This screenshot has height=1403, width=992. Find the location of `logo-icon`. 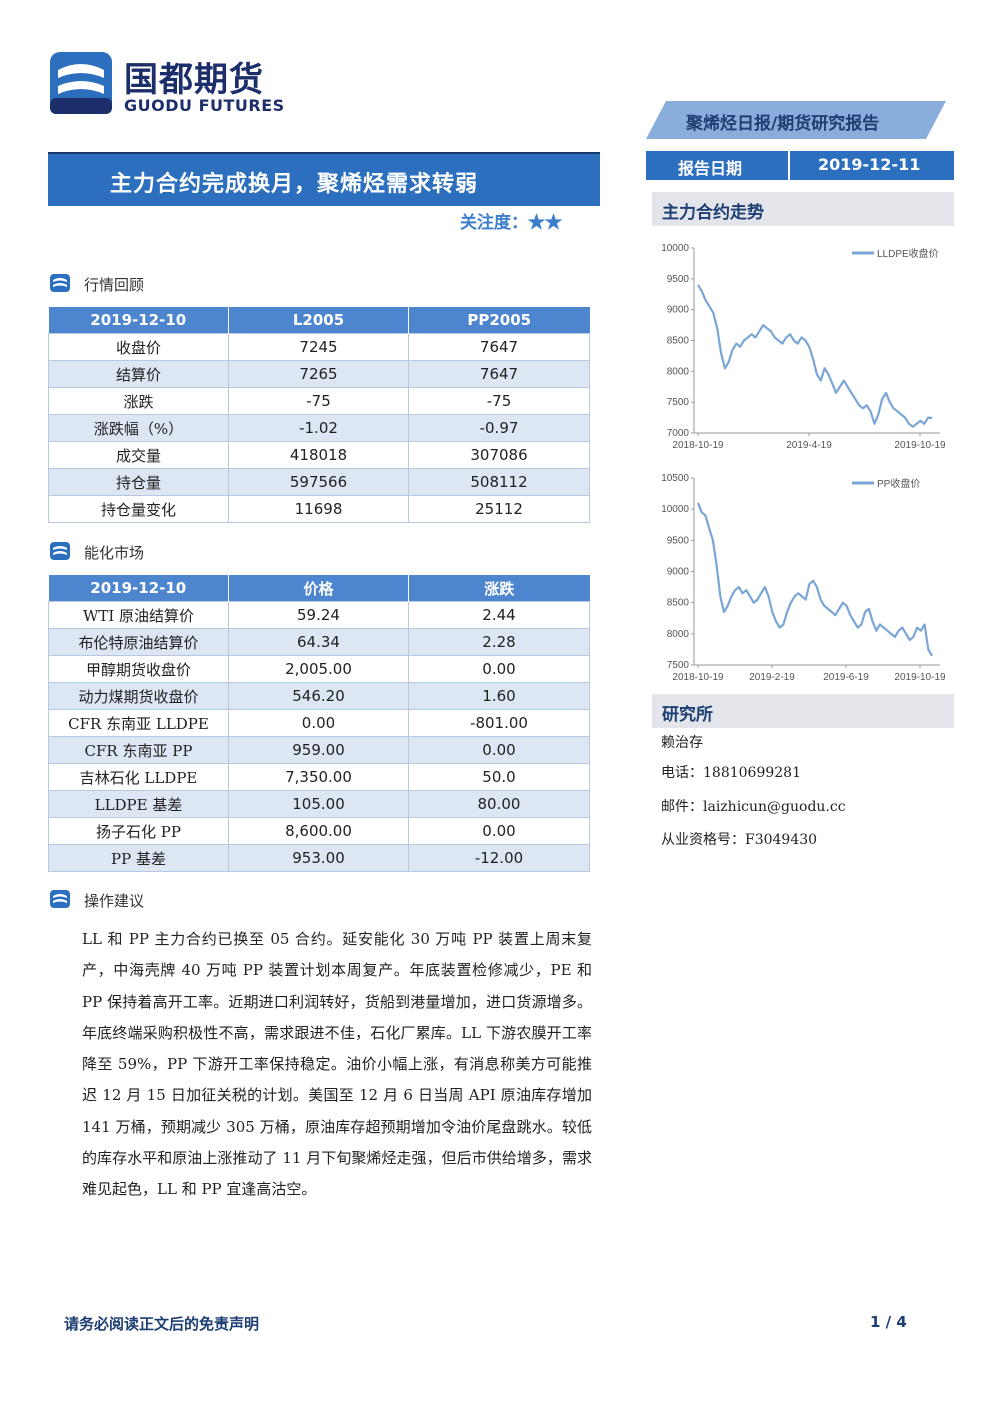

logo-icon is located at coordinates (81, 83).